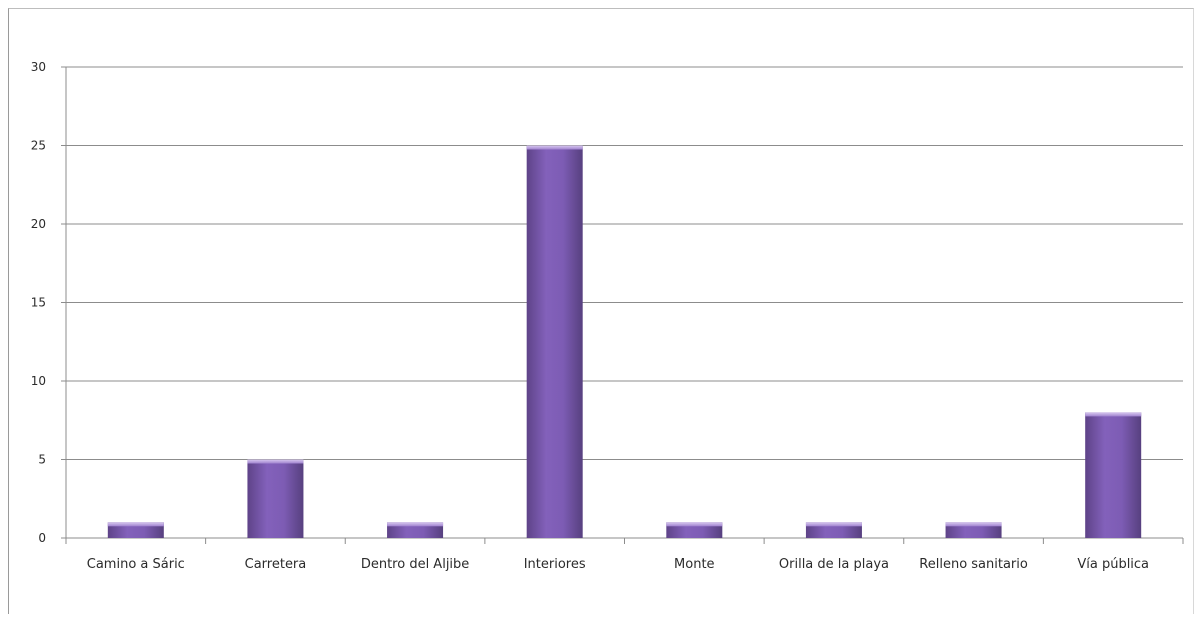 The width and height of the screenshot is (1200, 620). I want to click on x-tick-label: Orilla de la playa, so click(834, 564).